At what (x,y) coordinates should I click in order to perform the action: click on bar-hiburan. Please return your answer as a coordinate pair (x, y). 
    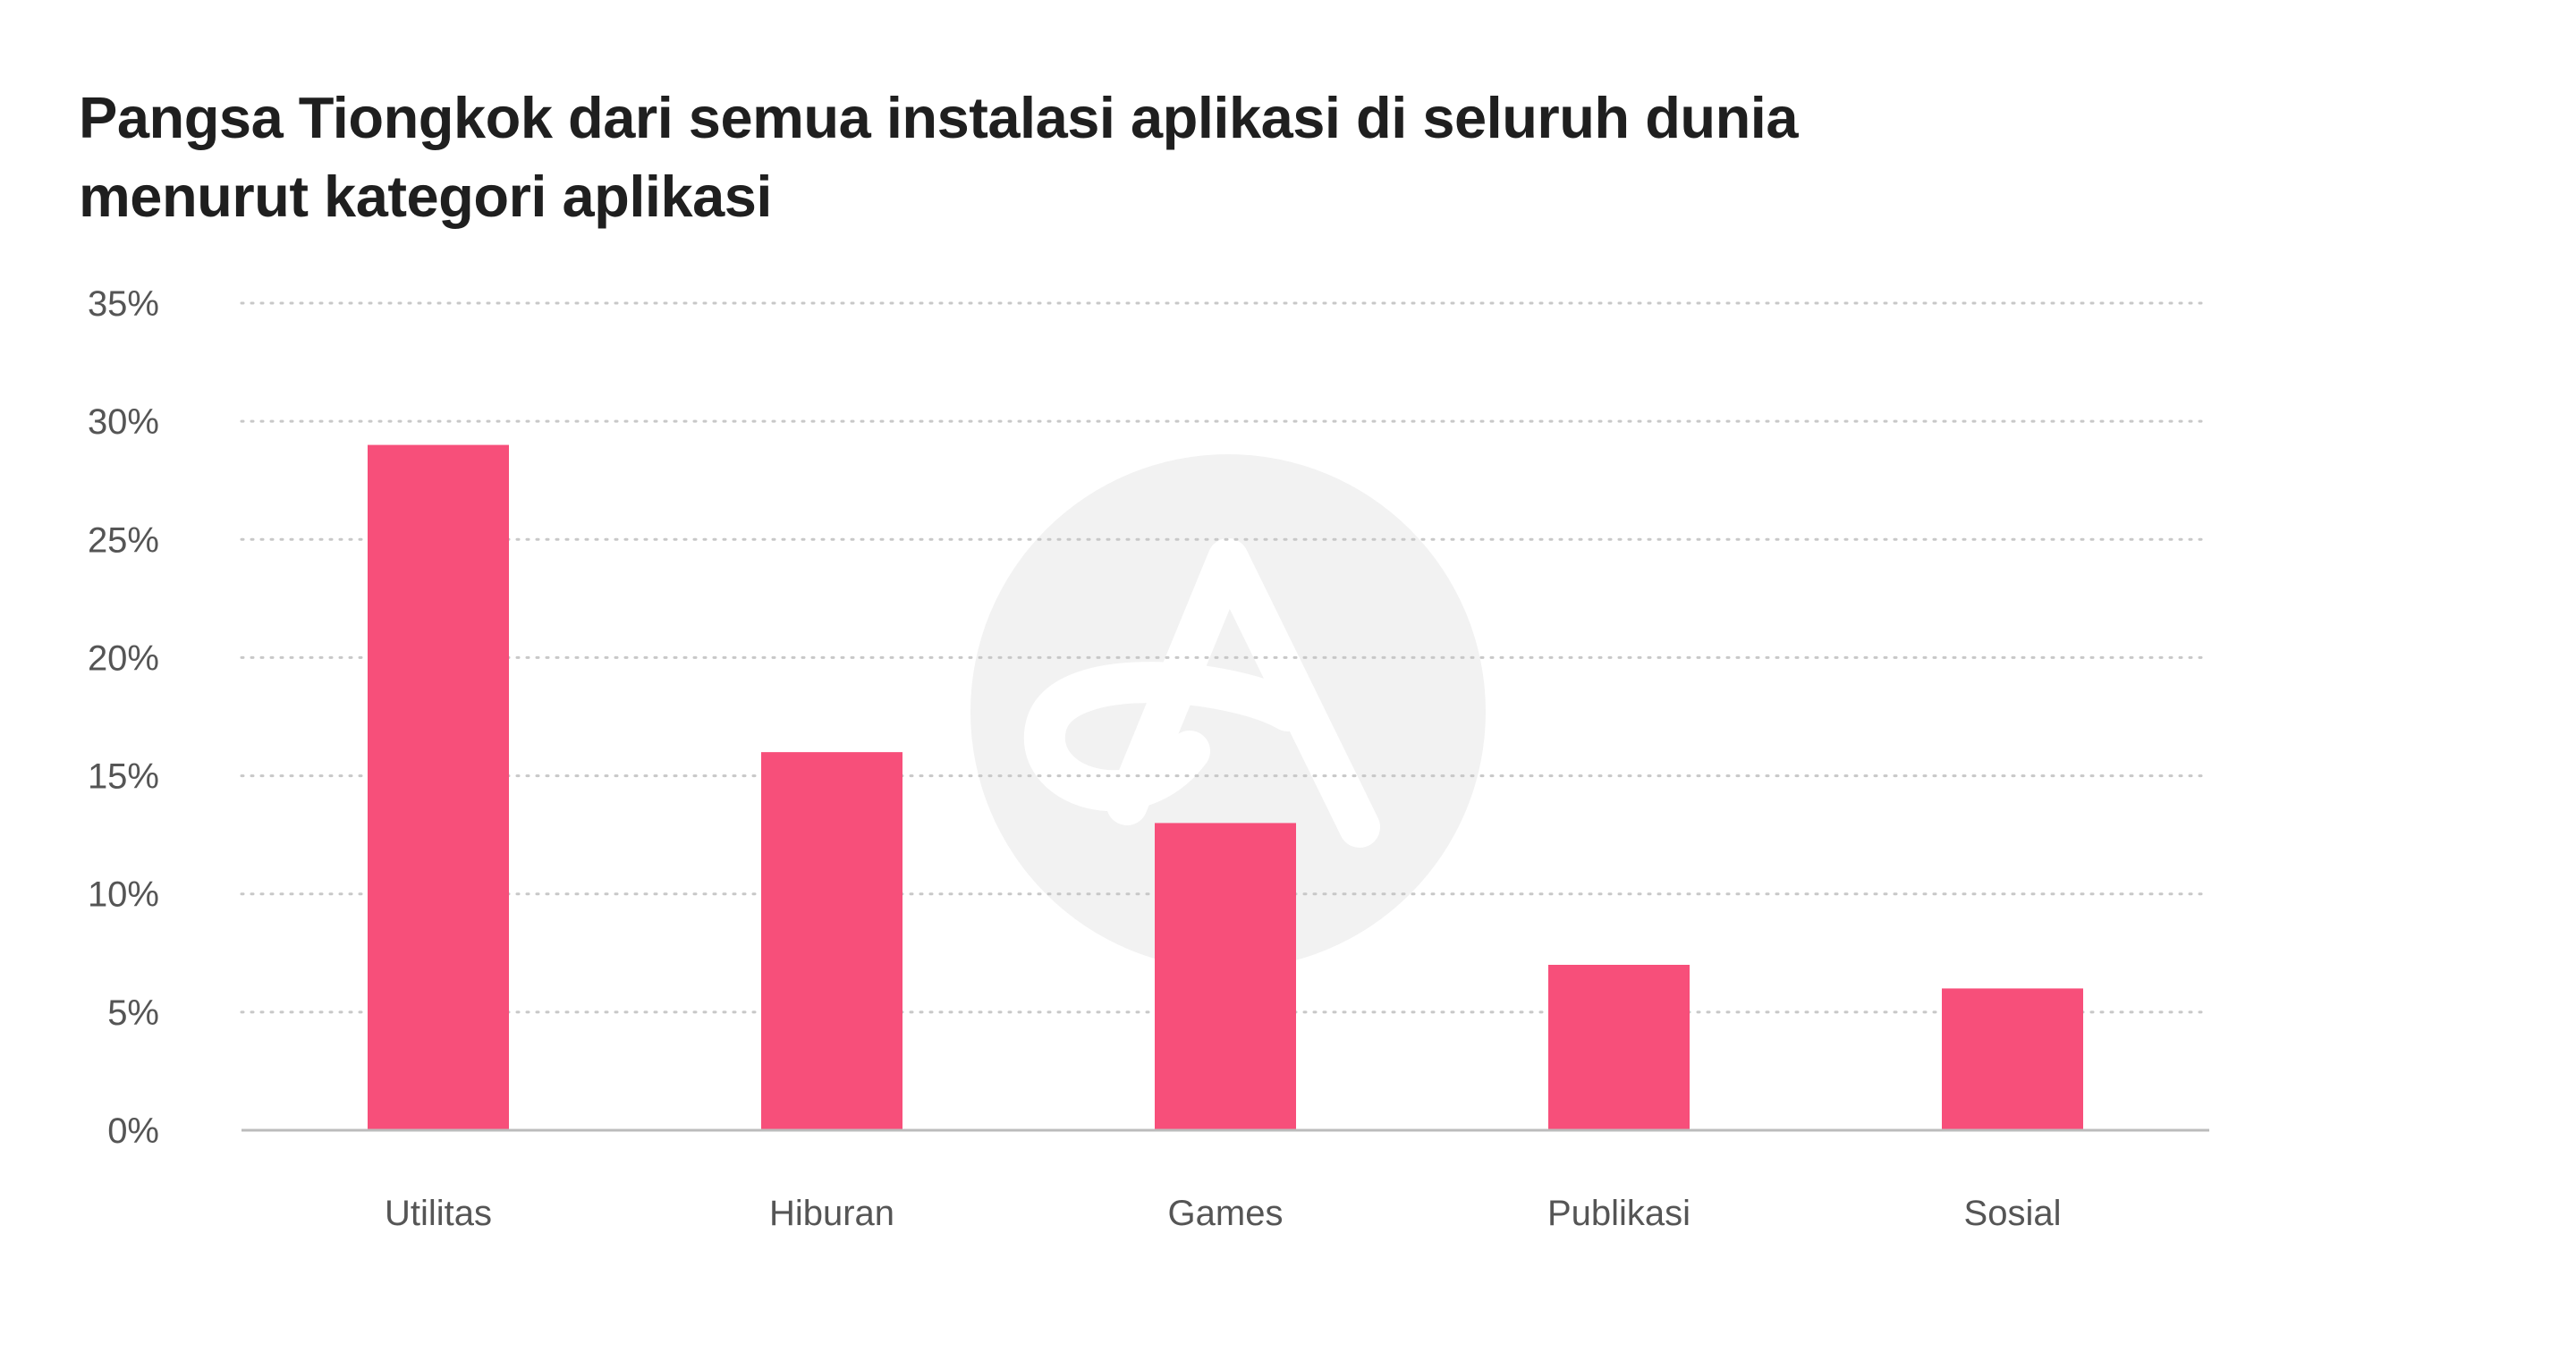
    Looking at the image, I should click on (831, 941).